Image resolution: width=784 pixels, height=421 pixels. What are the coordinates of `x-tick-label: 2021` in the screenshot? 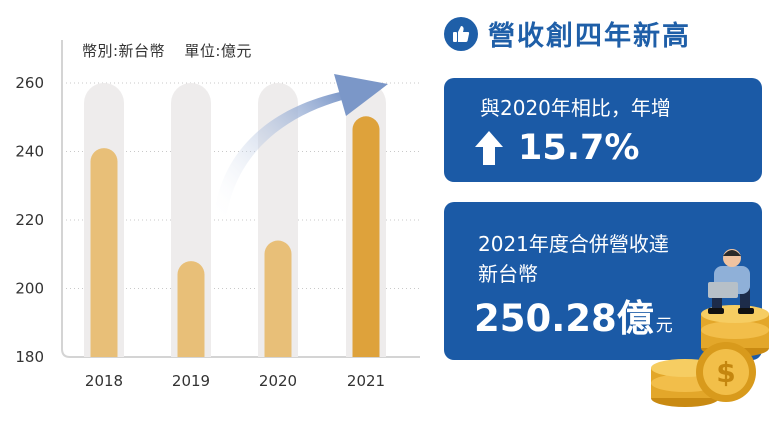 It's located at (366, 381).